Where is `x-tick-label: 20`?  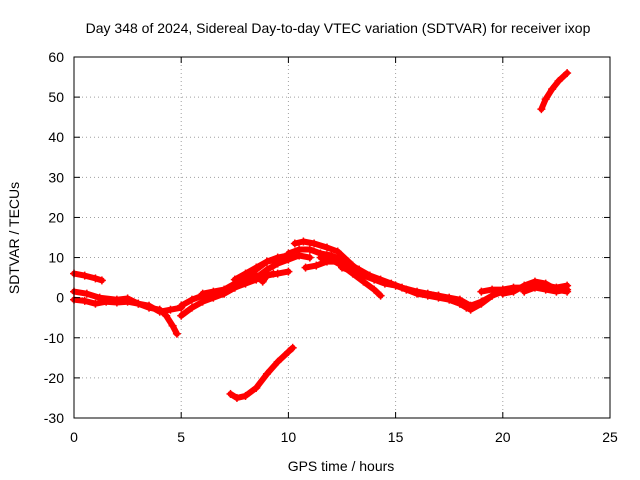 x-tick-label: 20 is located at coordinates (503, 437).